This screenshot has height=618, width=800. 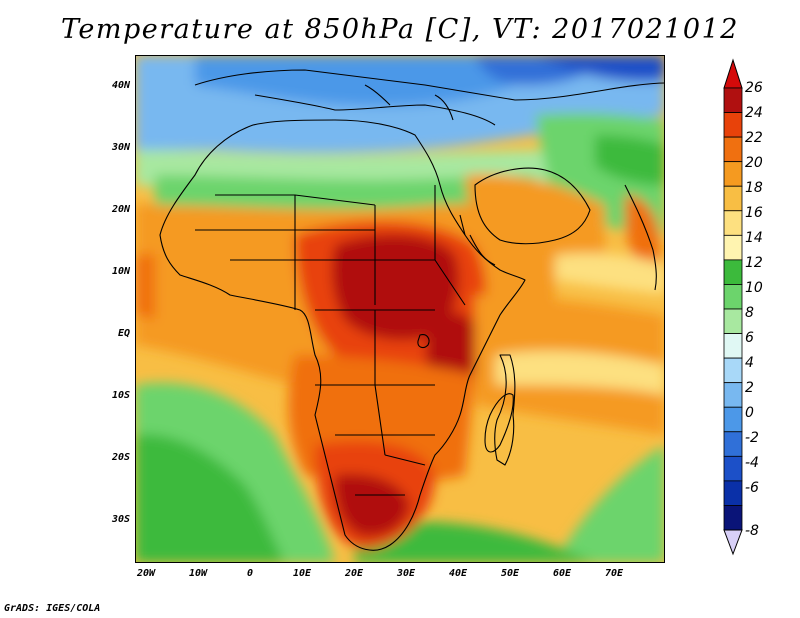 I want to click on lon-label-70e: 70E, so click(x=614, y=573).